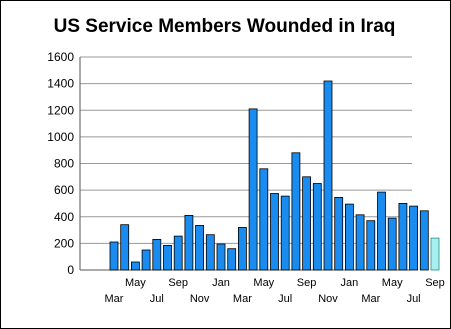  I want to click on y-tick-label: 400, so click(64, 217).